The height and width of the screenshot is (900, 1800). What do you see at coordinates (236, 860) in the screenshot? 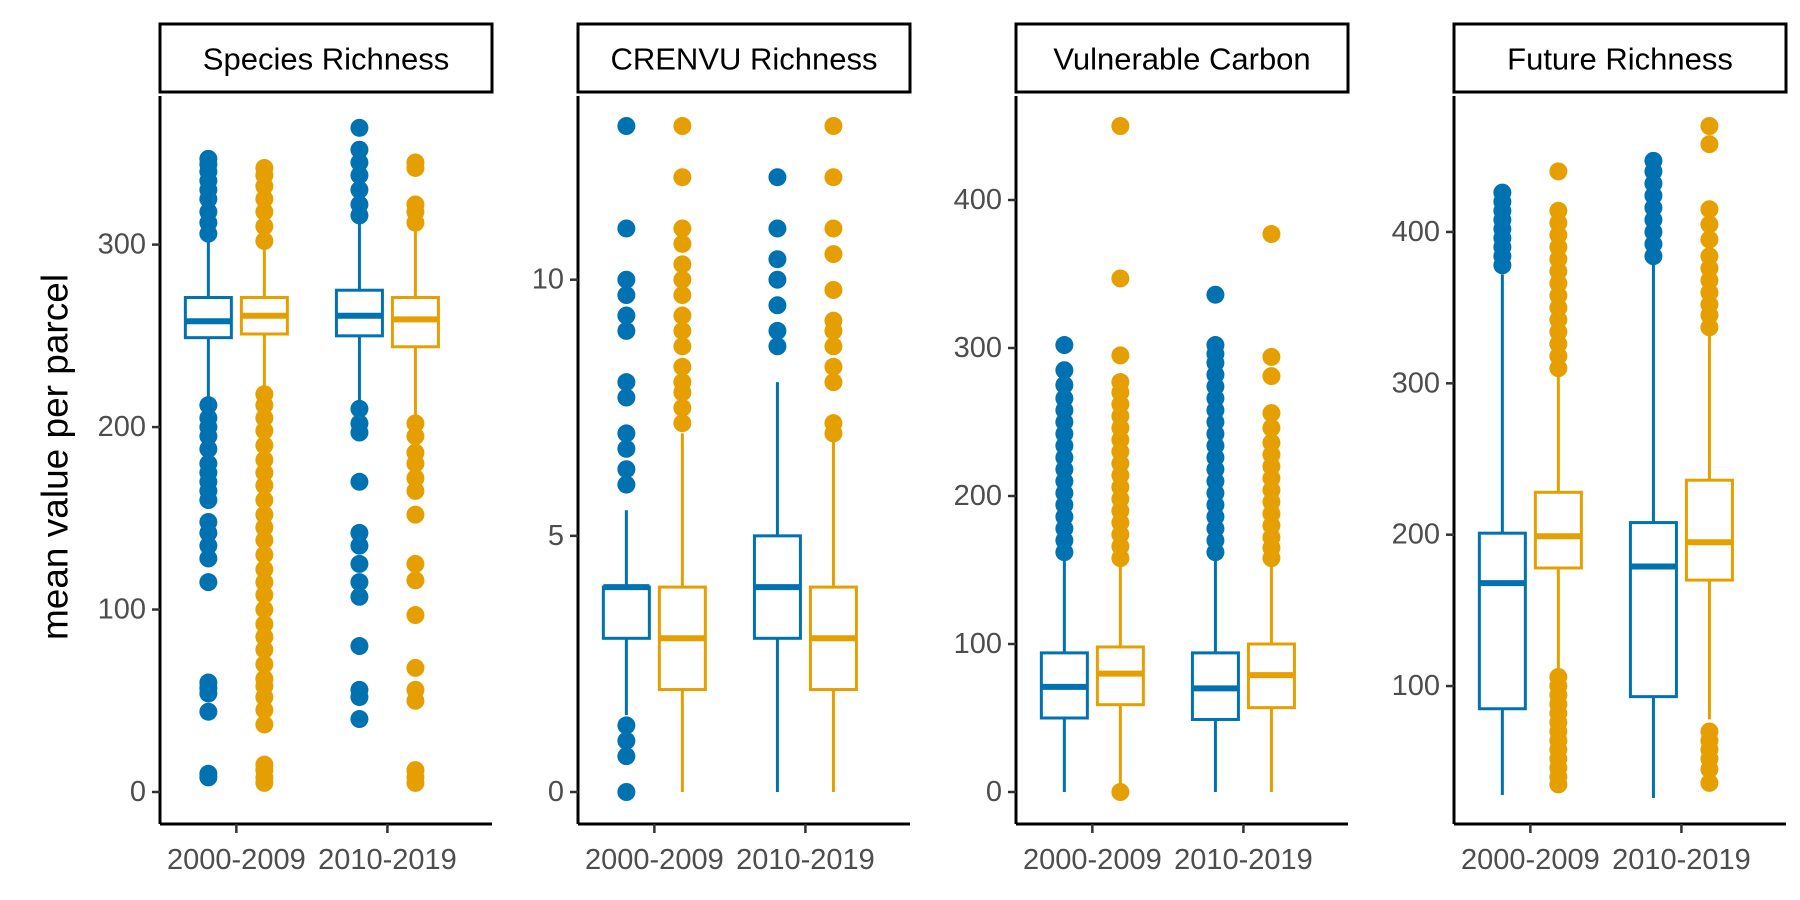
I see `x-tick-label: 2000-2009` at bounding box center [236, 860].